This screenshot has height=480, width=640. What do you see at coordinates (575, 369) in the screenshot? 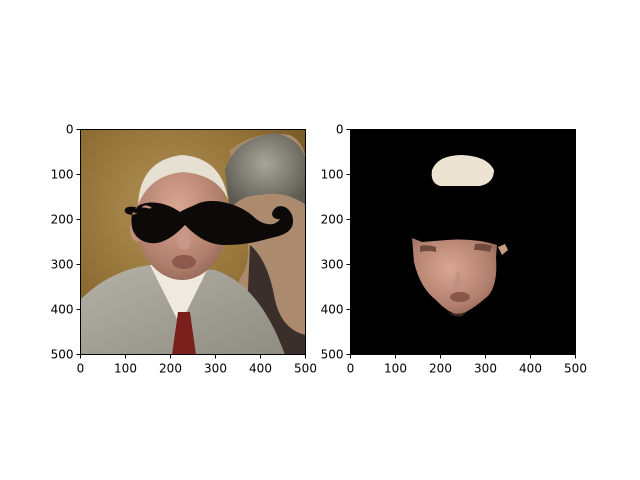
I see `right-x-tick-label: 500` at bounding box center [575, 369].